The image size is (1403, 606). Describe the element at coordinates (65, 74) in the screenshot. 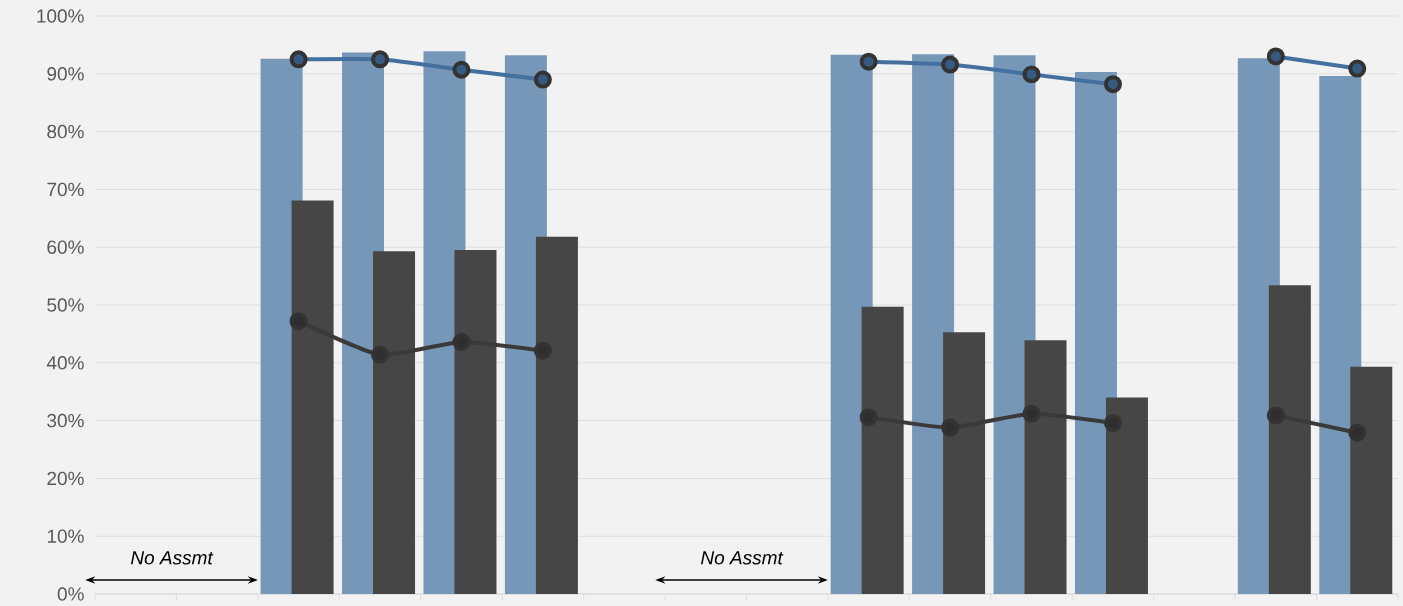

I see `y-tick-label: 90%` at that location.